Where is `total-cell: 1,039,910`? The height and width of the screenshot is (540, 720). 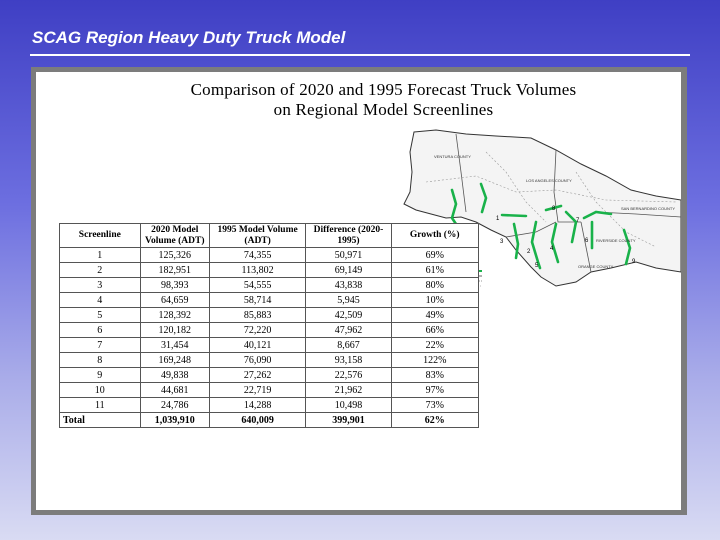 total-cell: 1,039,910 is located at coordinates (174, 420).